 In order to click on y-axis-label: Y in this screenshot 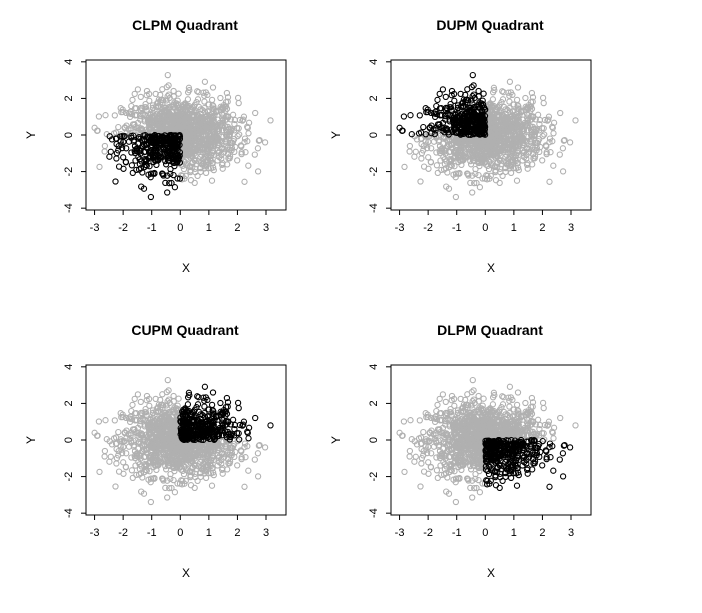, I will do `click(336, 135)`.